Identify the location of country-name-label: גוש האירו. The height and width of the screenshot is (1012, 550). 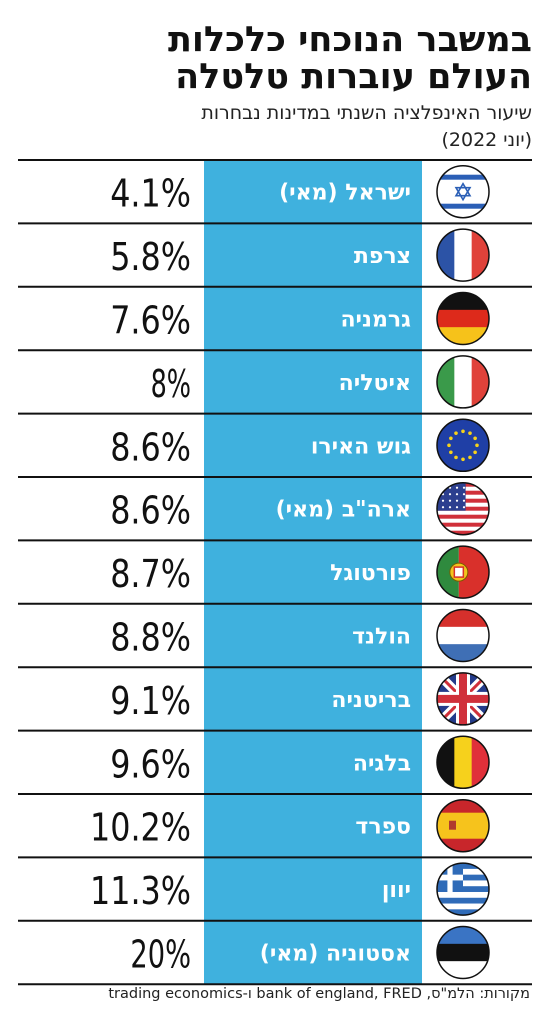
(361, 446).